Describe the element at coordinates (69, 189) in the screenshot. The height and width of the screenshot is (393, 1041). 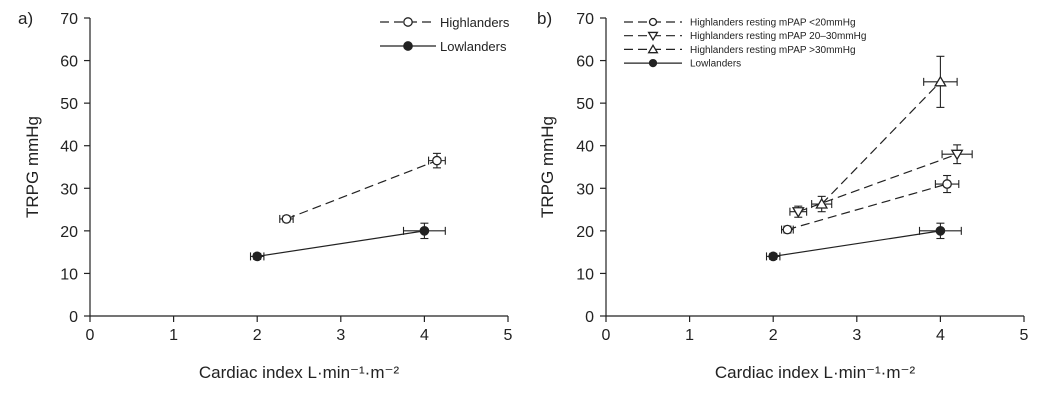
I see `panel-a-y-tick-label: 30` at that location.